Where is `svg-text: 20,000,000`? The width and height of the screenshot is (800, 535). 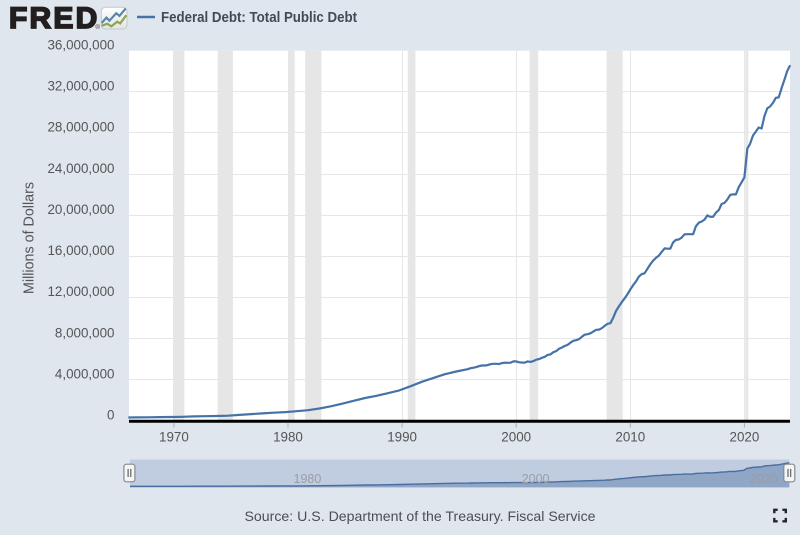
svg-text: 20,000,000 is located at coordinates (80, 209).